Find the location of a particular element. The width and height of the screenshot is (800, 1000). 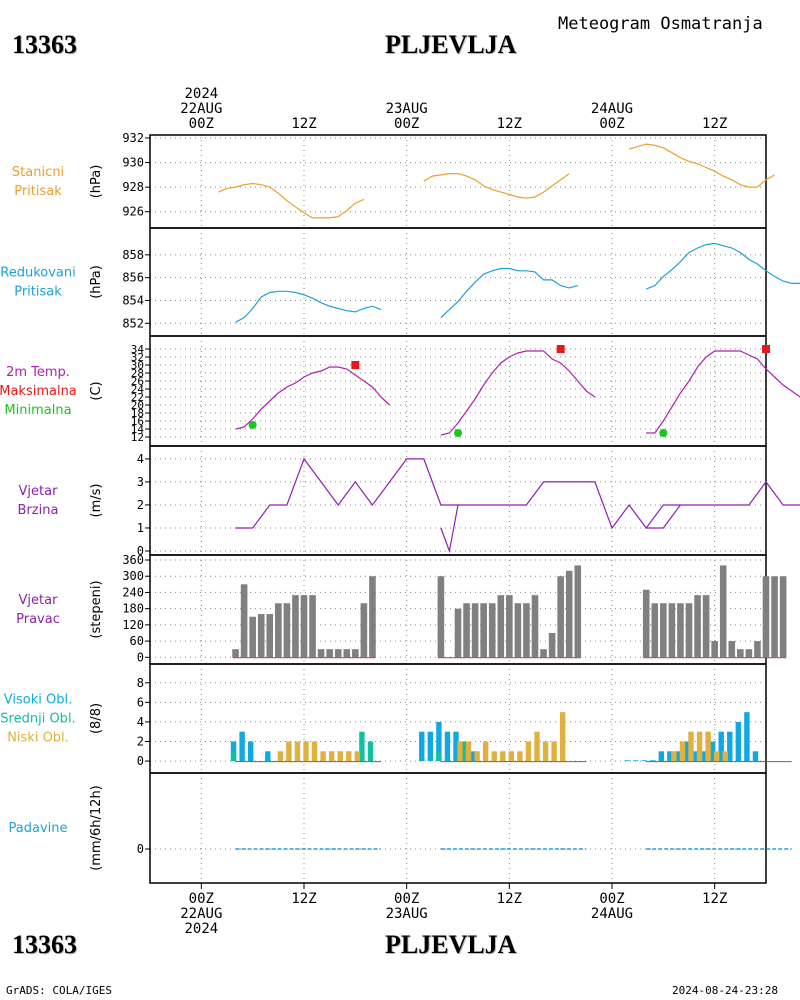

y-tick-label: 300 is located at coordinates (133, 576).